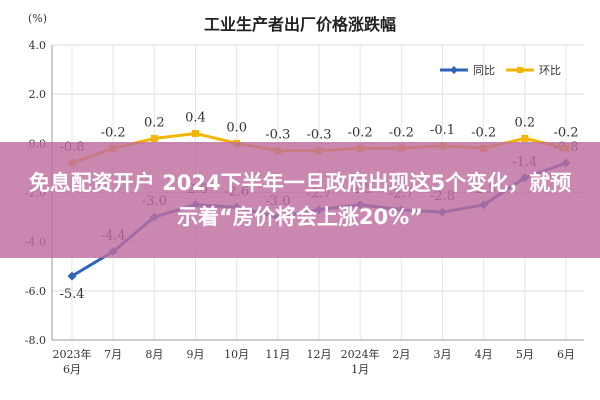 This screenshot has width=600, height=400. I want to click on x-tick-label: 5月, so click(525, 354).